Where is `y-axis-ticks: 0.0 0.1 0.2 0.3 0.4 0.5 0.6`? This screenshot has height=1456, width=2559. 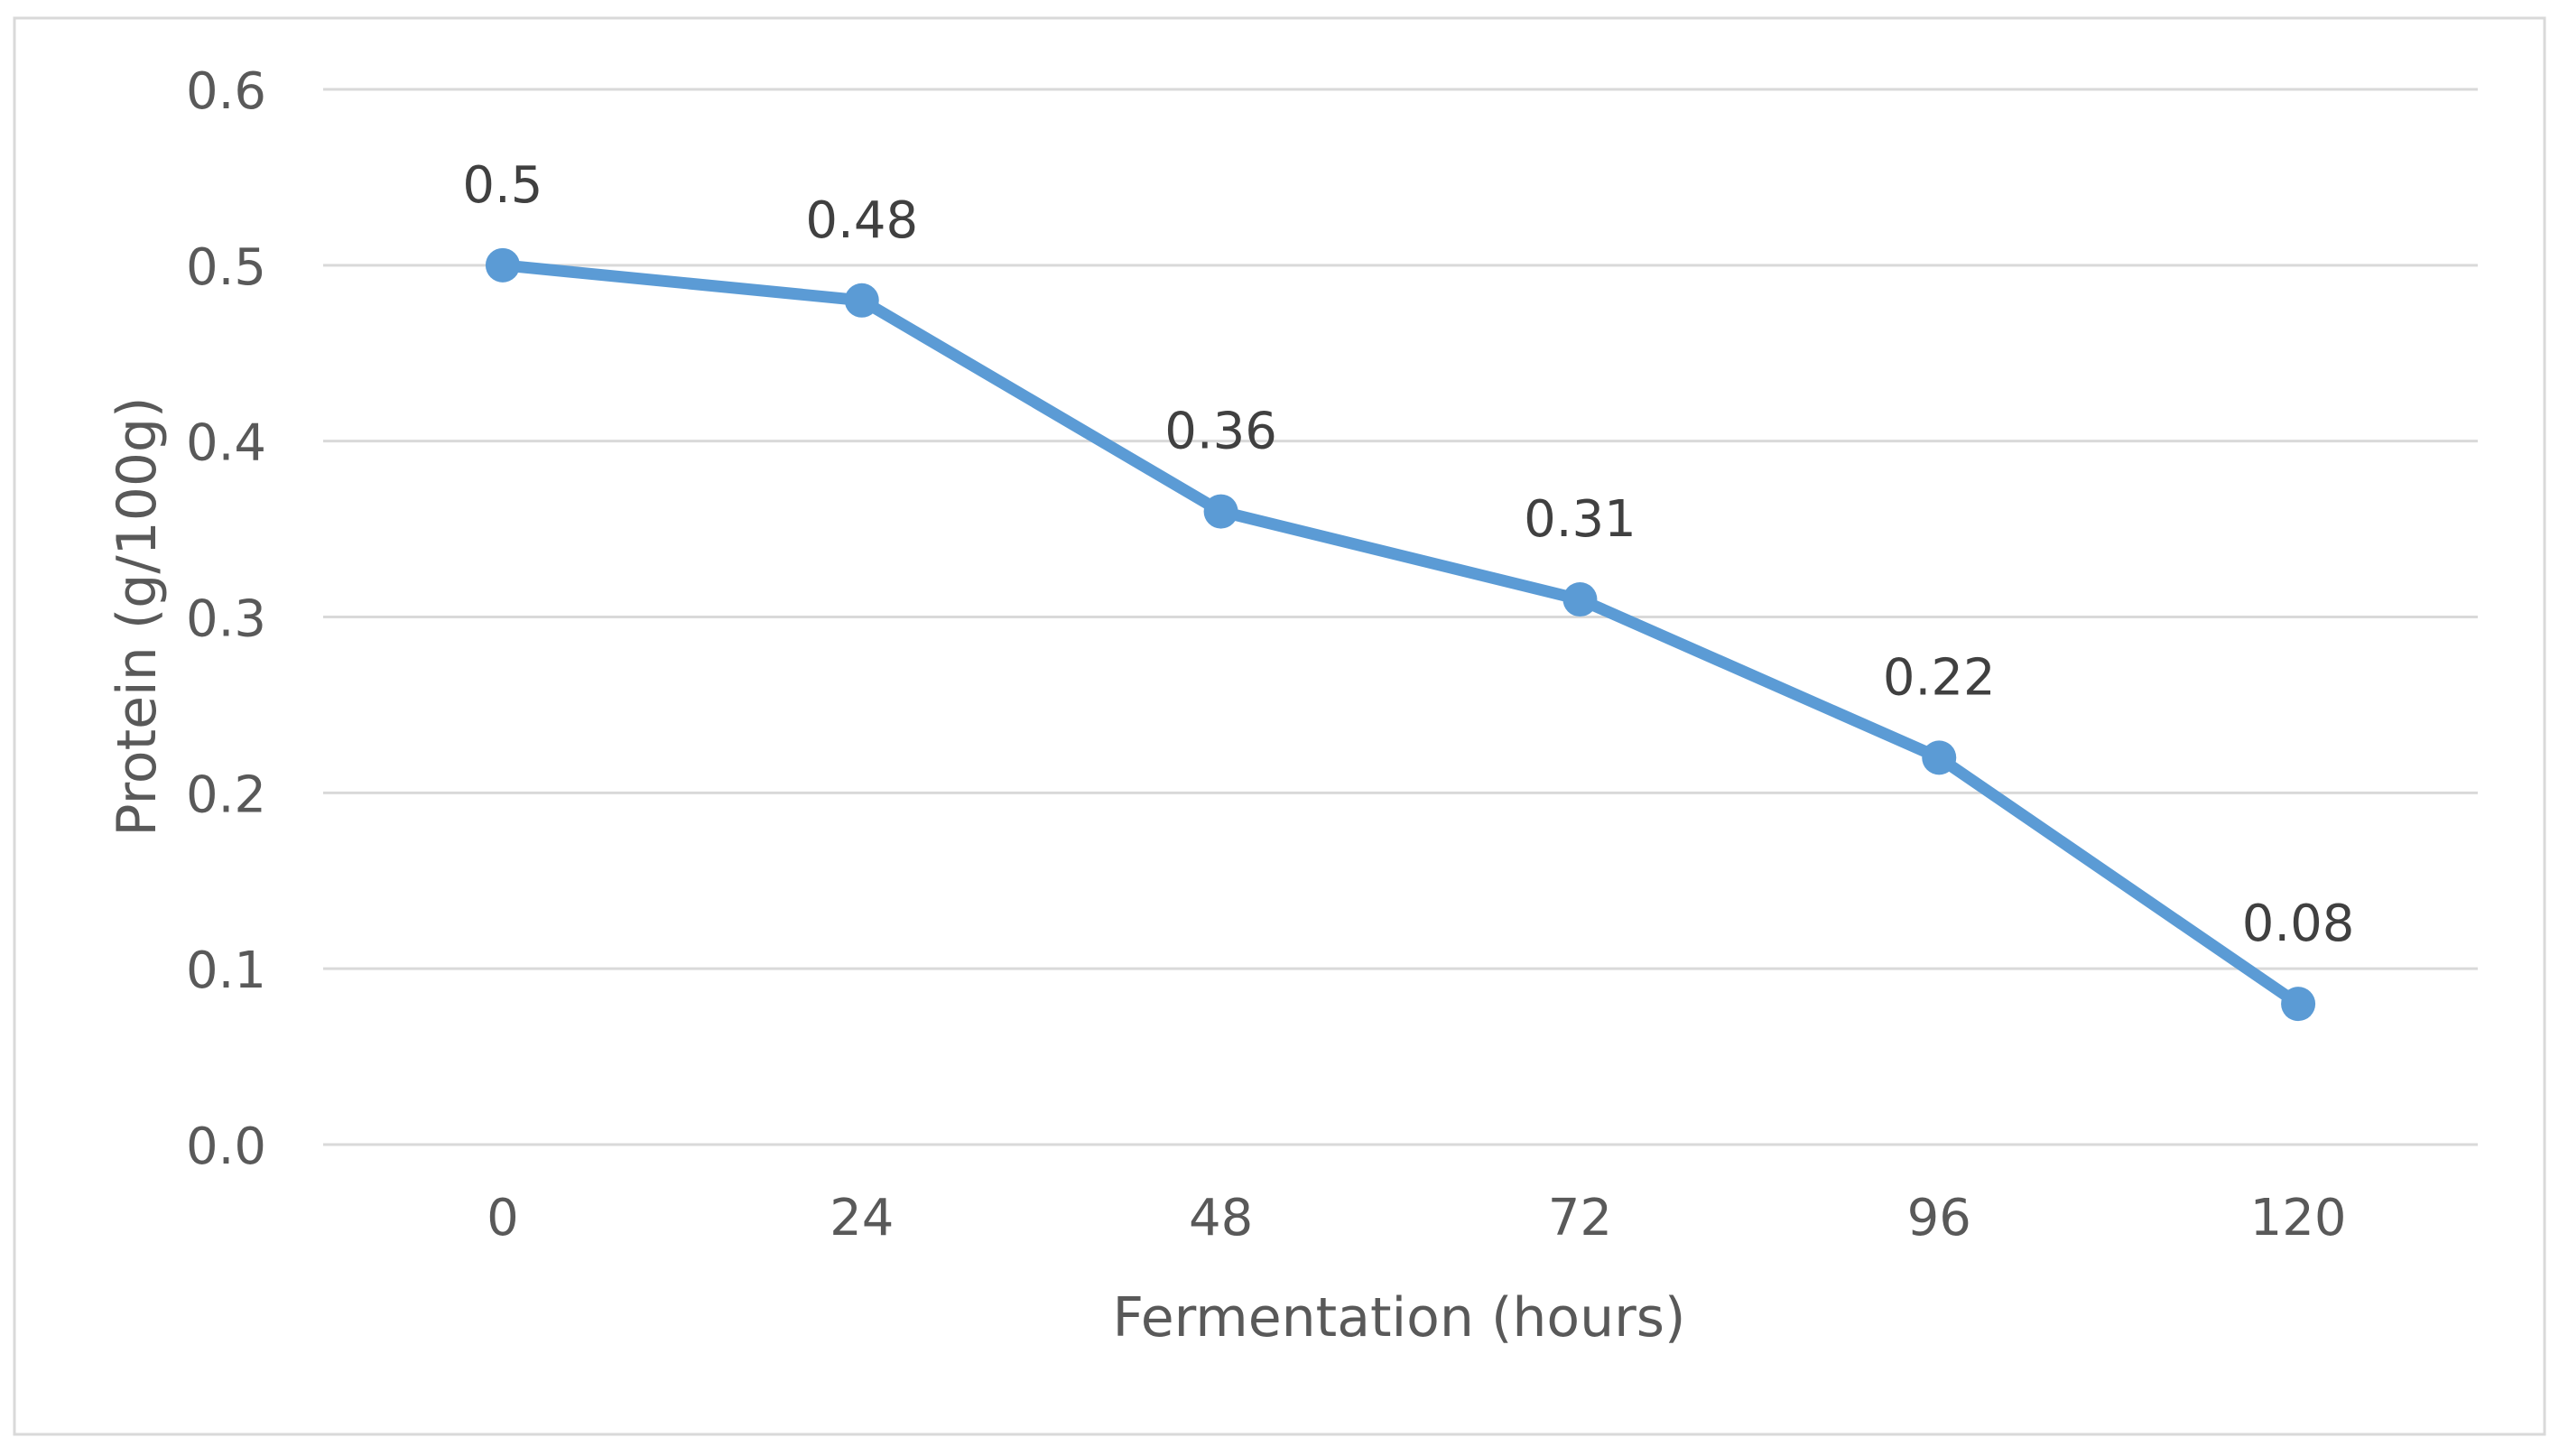
y-axis-ticks: 0.0 0.1 0.2 0.3 0.4 0.5 0.6 is located at coordinates (226, 619).